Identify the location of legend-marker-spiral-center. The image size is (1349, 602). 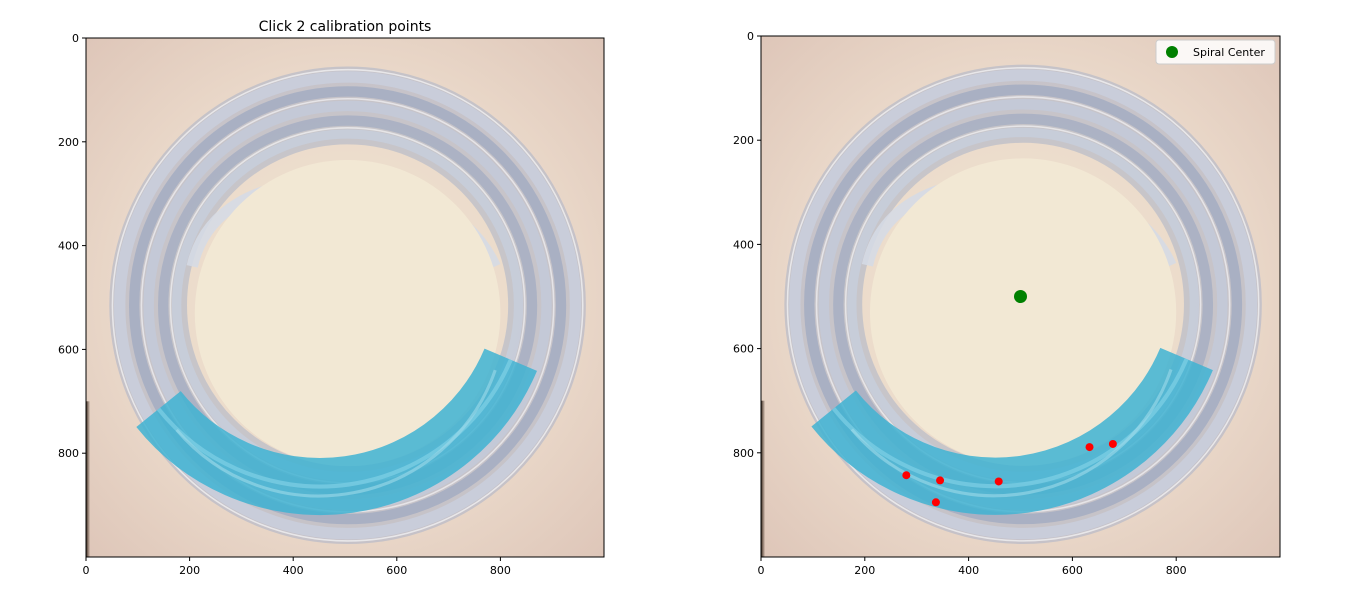
(1172, 52).